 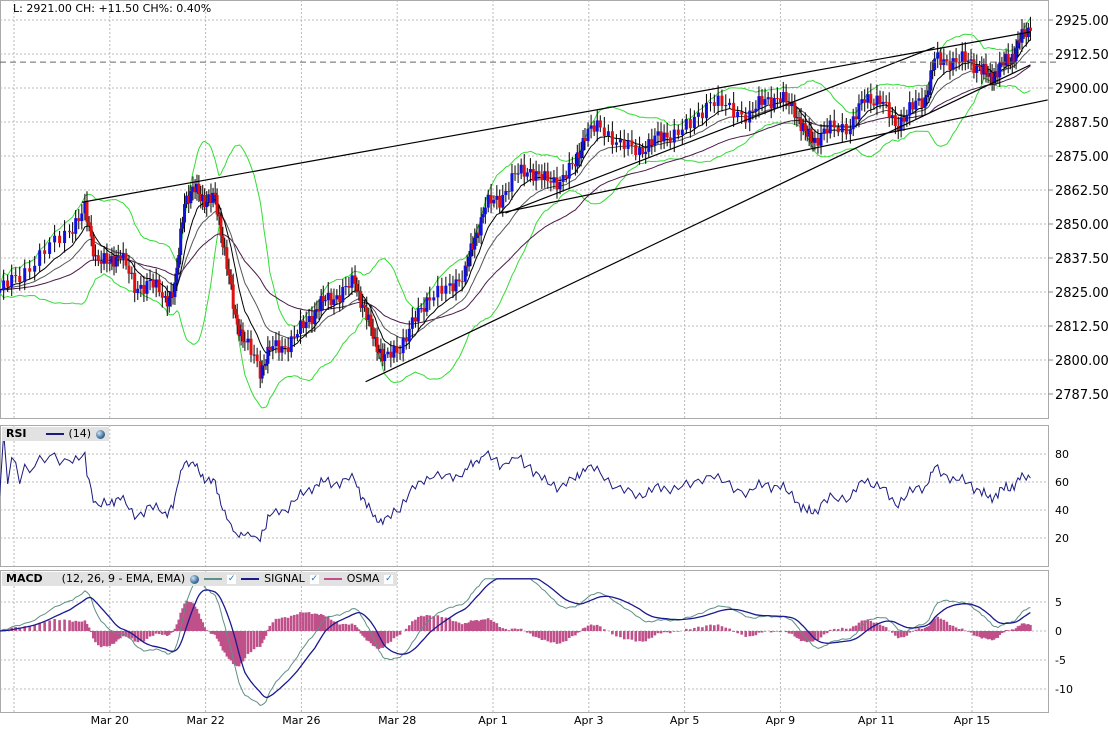 I want to click on price-tick-label: 2875.00, so click(x=1081, y=157).